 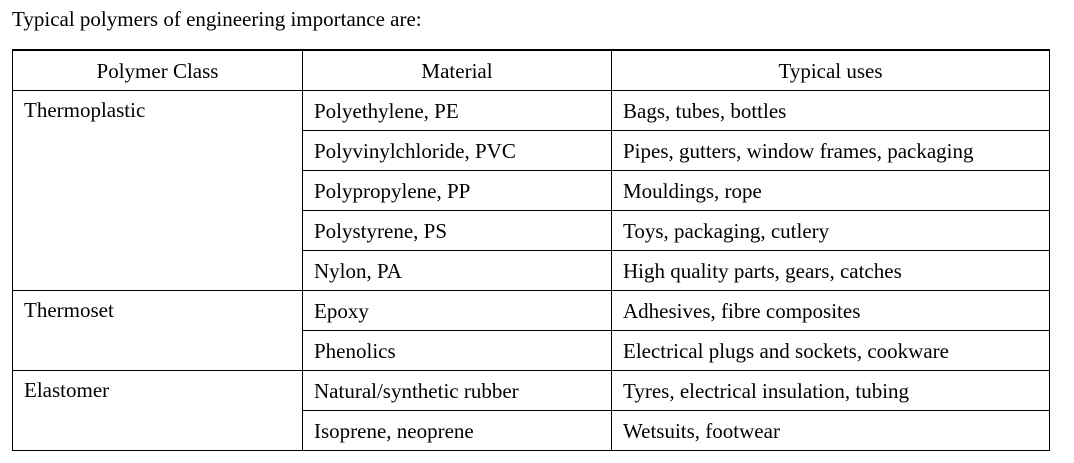 I want to click on material-cell: Natural/synthetic rubber, so click(x=457, y=390).